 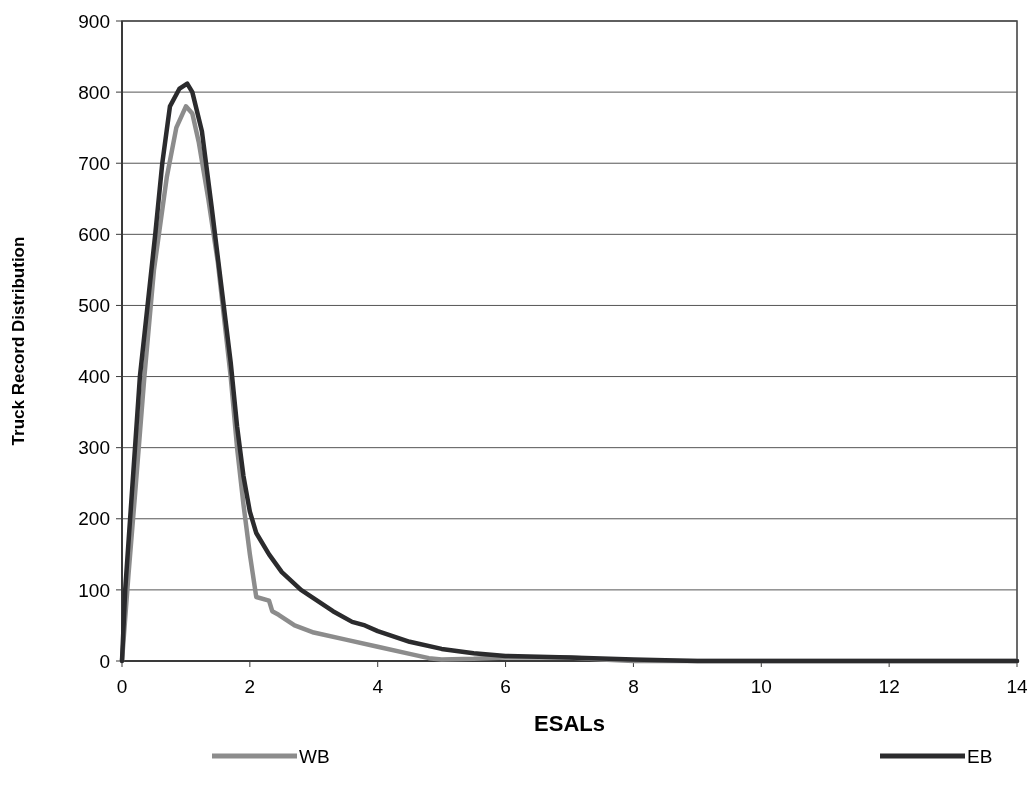 I want to click on x-tick-label: 8, so click(x=633, y=686).